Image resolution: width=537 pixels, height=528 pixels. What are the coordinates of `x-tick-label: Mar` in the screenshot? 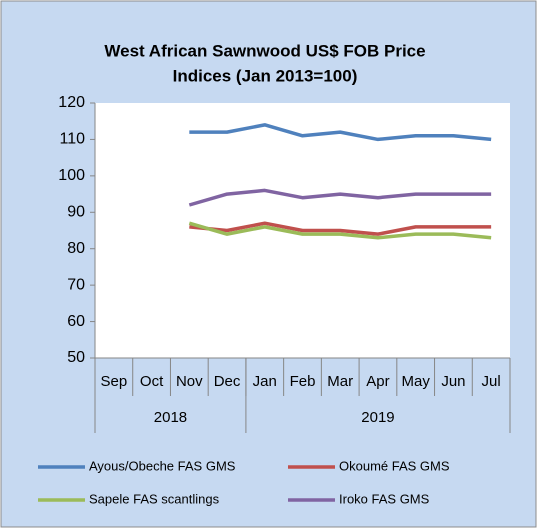 It's located at (340, 381).